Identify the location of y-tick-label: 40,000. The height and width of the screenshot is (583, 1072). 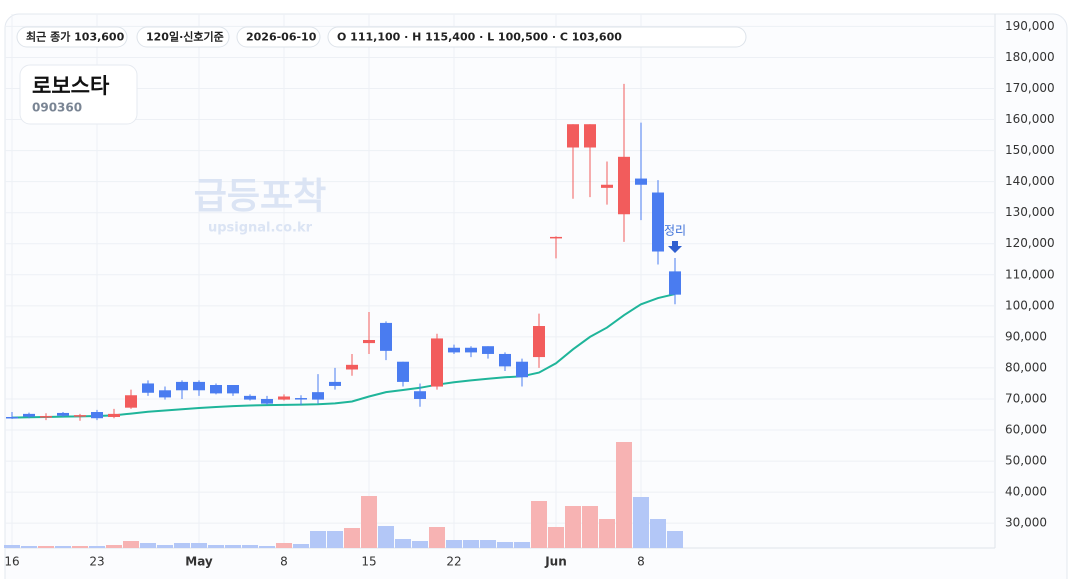
(1026, 492).